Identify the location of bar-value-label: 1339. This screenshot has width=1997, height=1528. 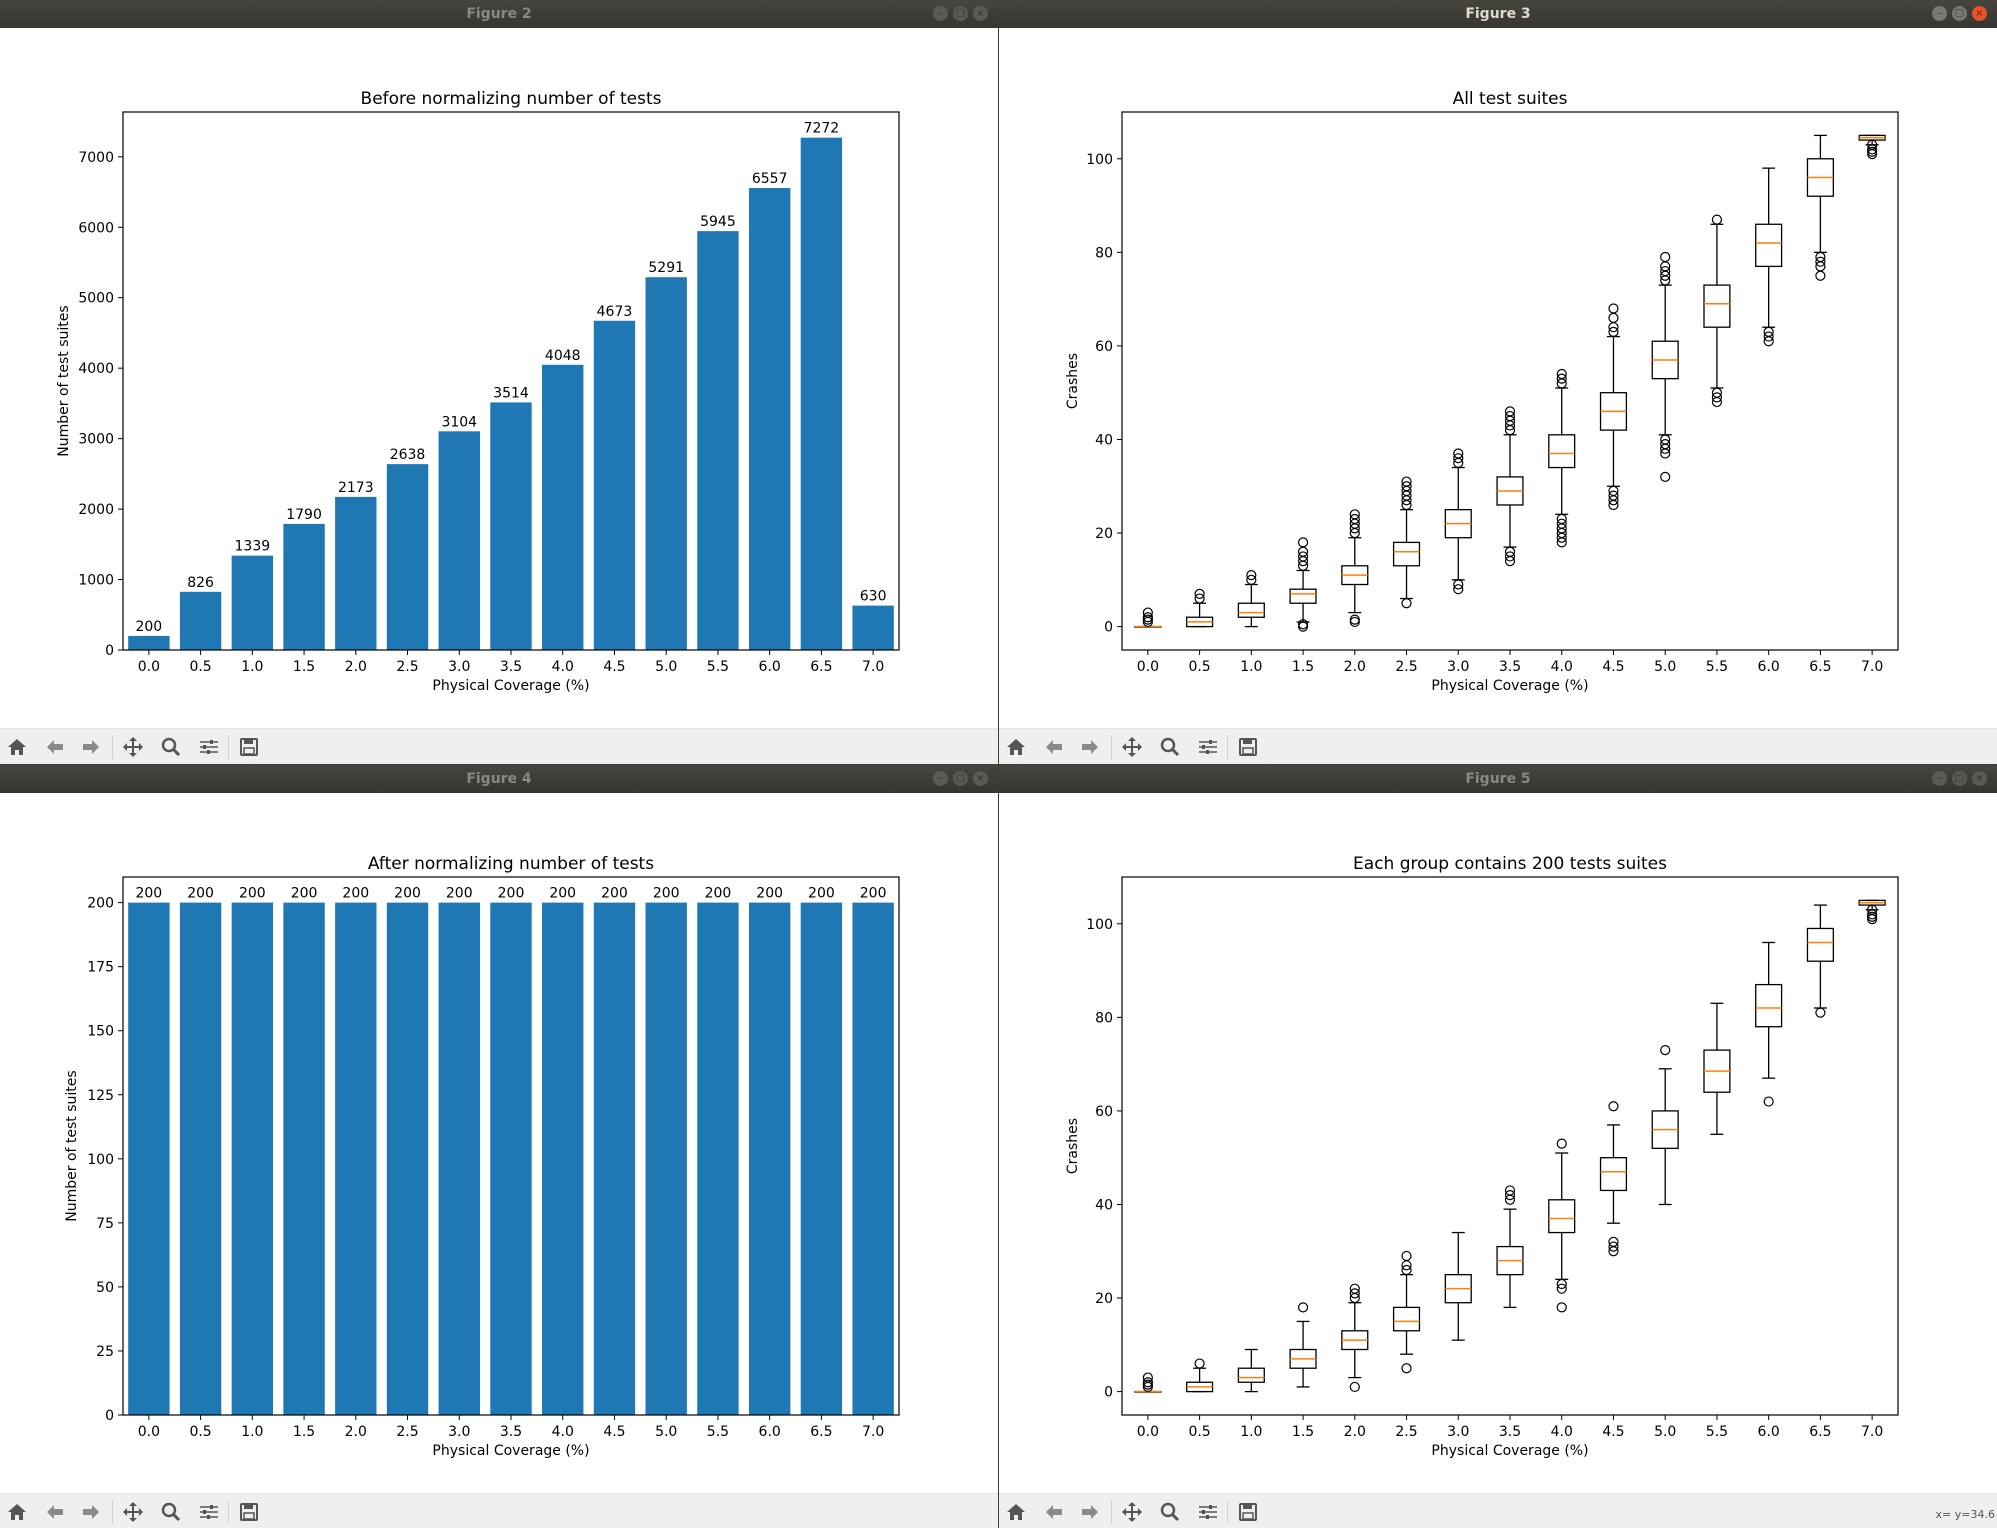
(253, 547).